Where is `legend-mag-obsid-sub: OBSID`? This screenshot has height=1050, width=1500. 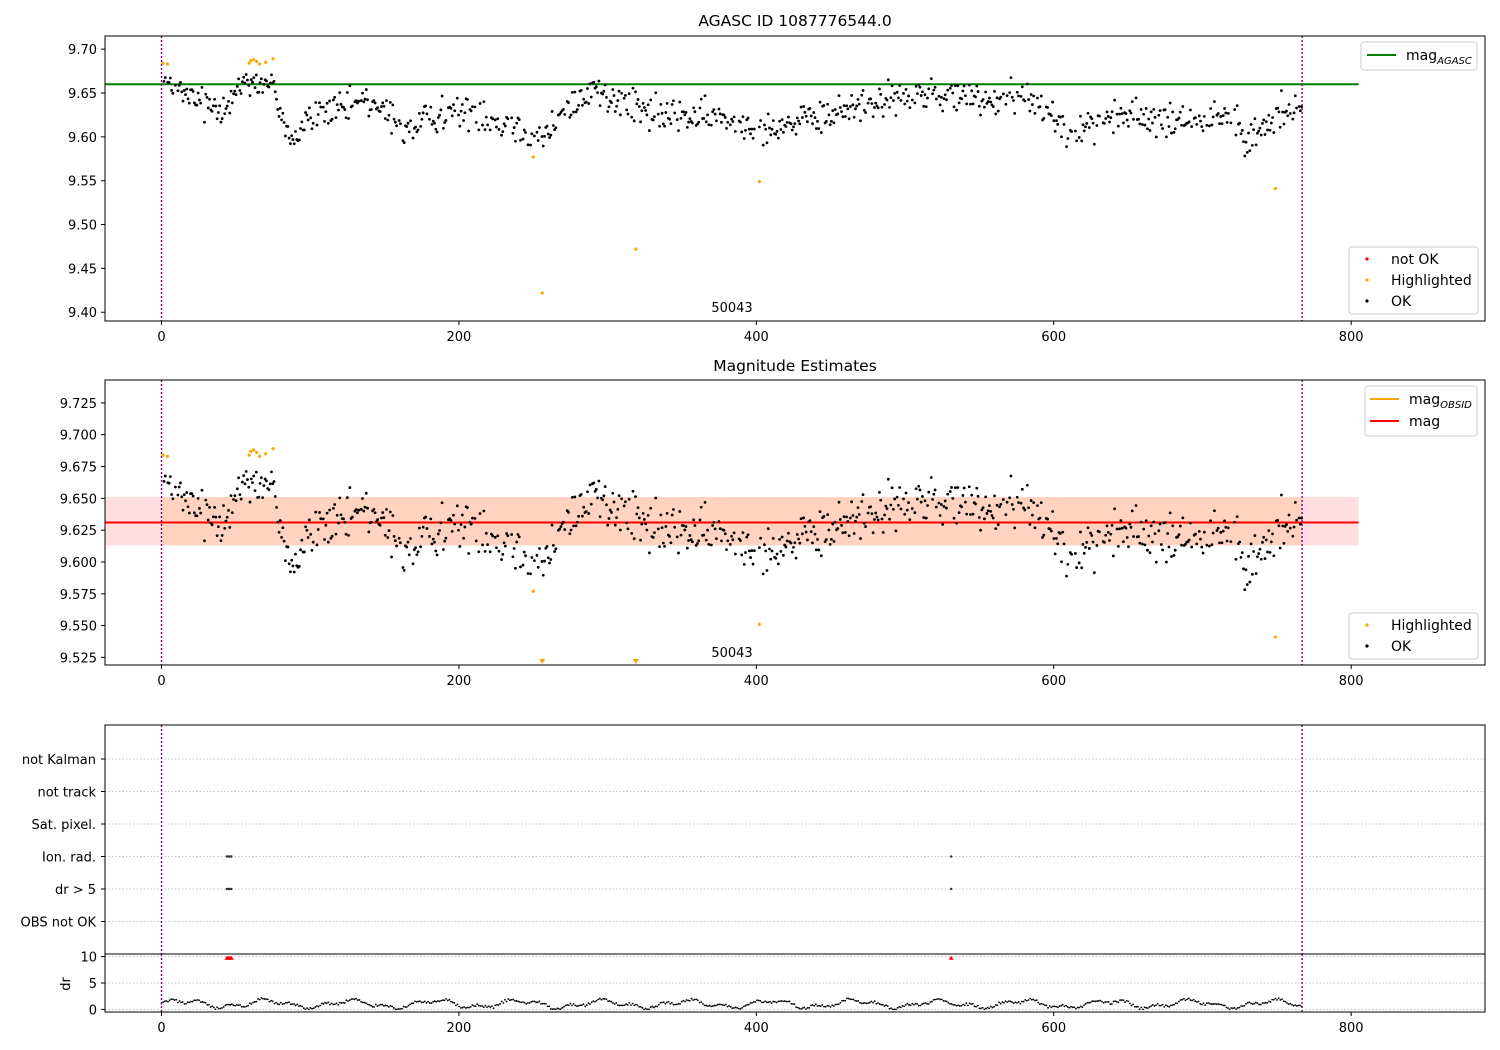
legend-mag-obsid-sub: OBSID is located at coordinates (1456, 405).